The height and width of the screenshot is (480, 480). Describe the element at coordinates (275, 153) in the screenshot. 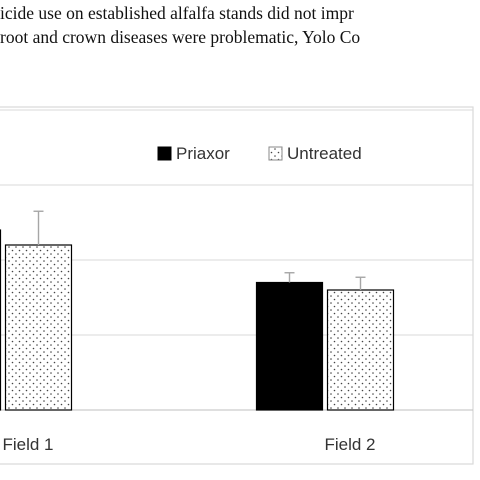

I see `legend-swatch-untreated` at that location.